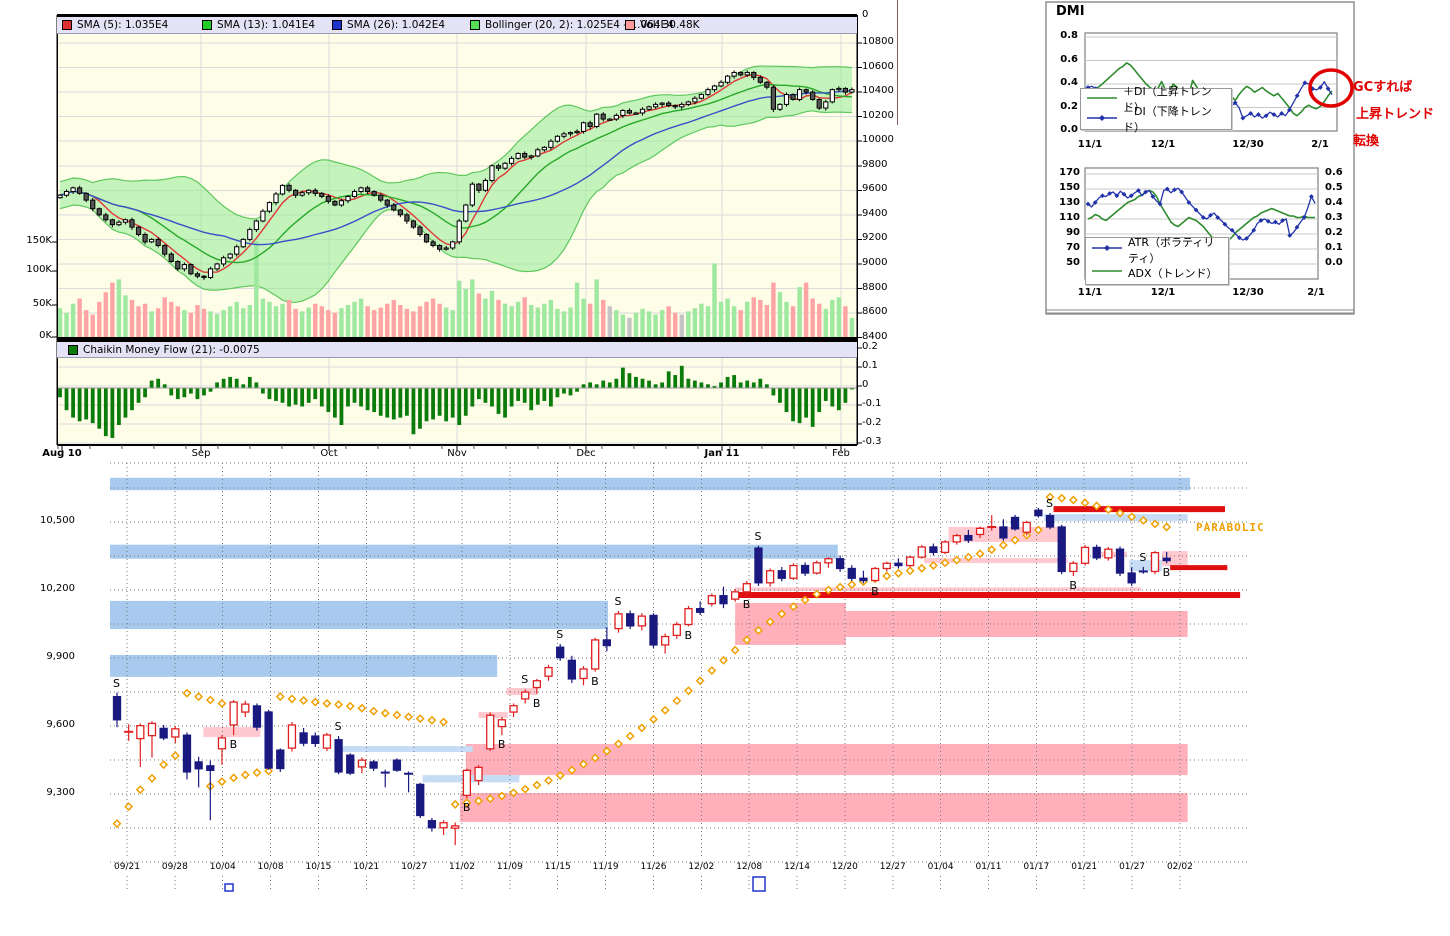  Describe the element at coordinates (495, 884) in the screenshot. I see `below-axis-marks` at that location.